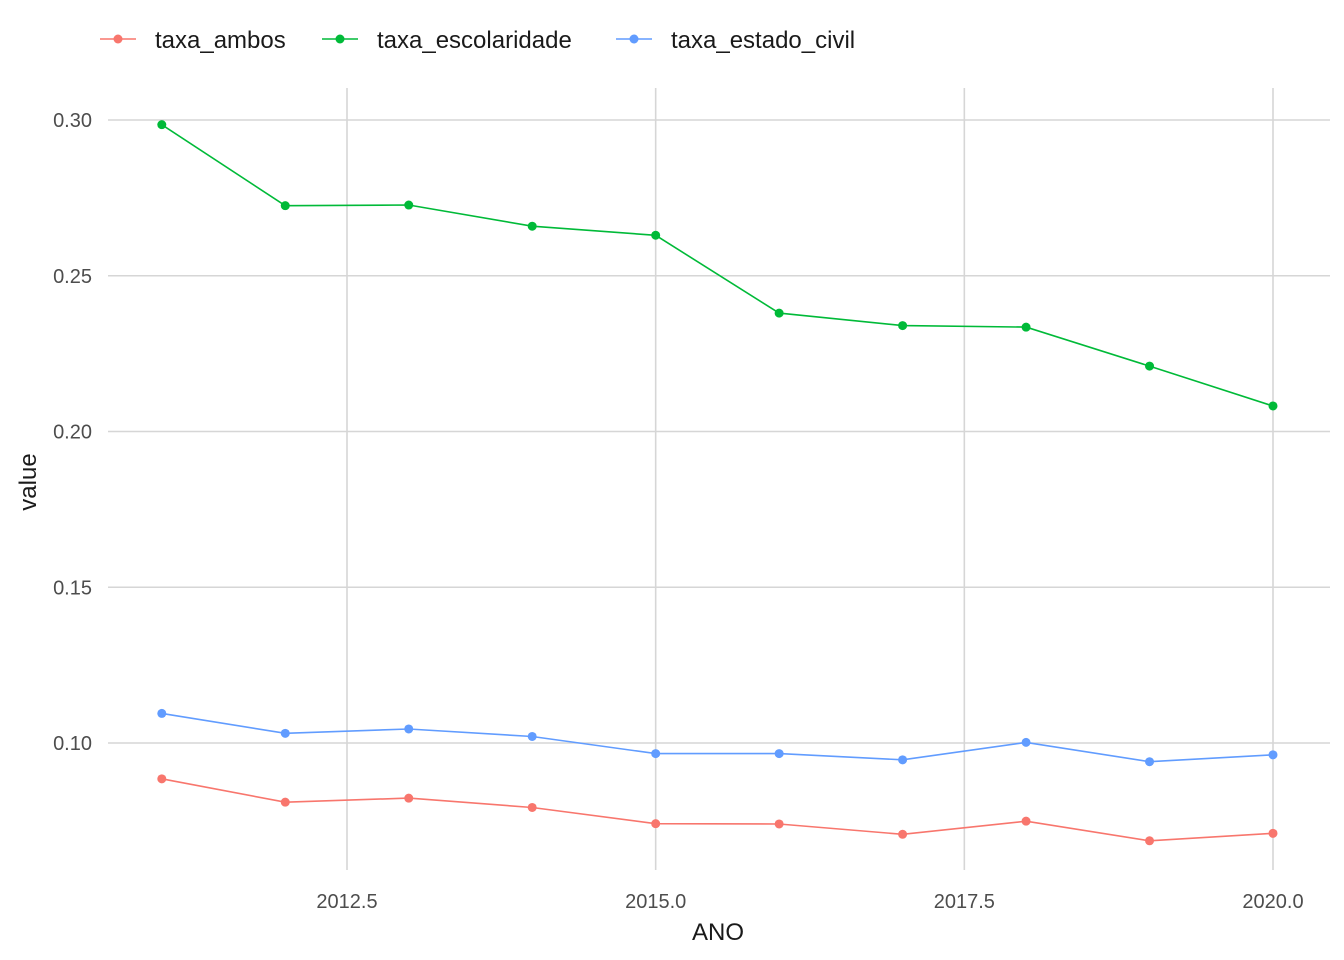 This screenshot has height=960, width=1344. Describe the element at coordinates (964, 902) in the screenshot. I see `x-tick-label: 2017.5` at that location.